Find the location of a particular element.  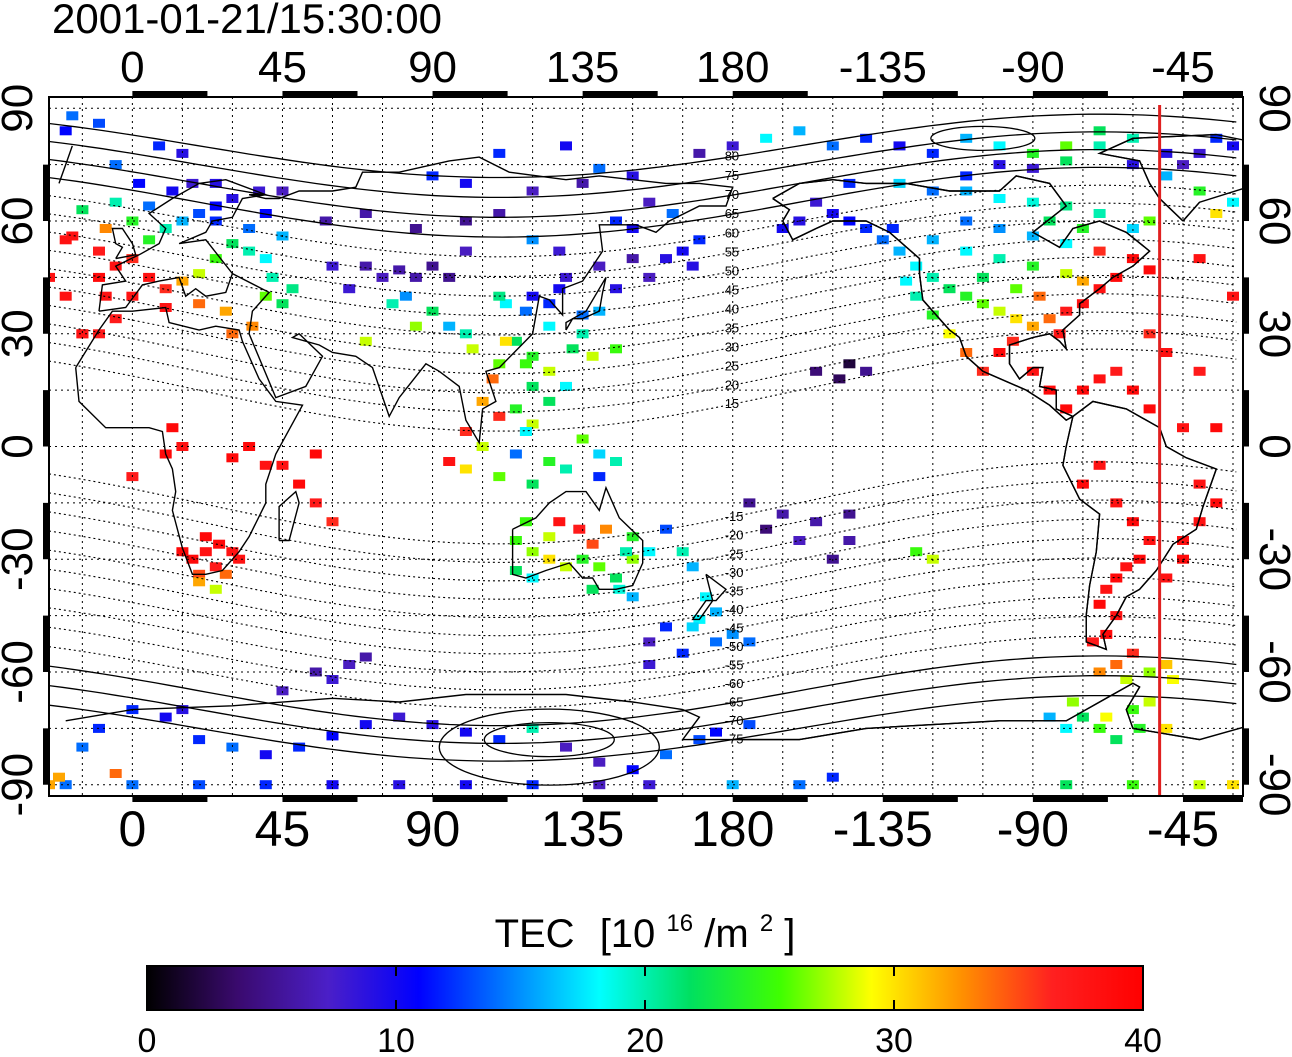

contour-label: -40 is located at coordinates (734, 609).